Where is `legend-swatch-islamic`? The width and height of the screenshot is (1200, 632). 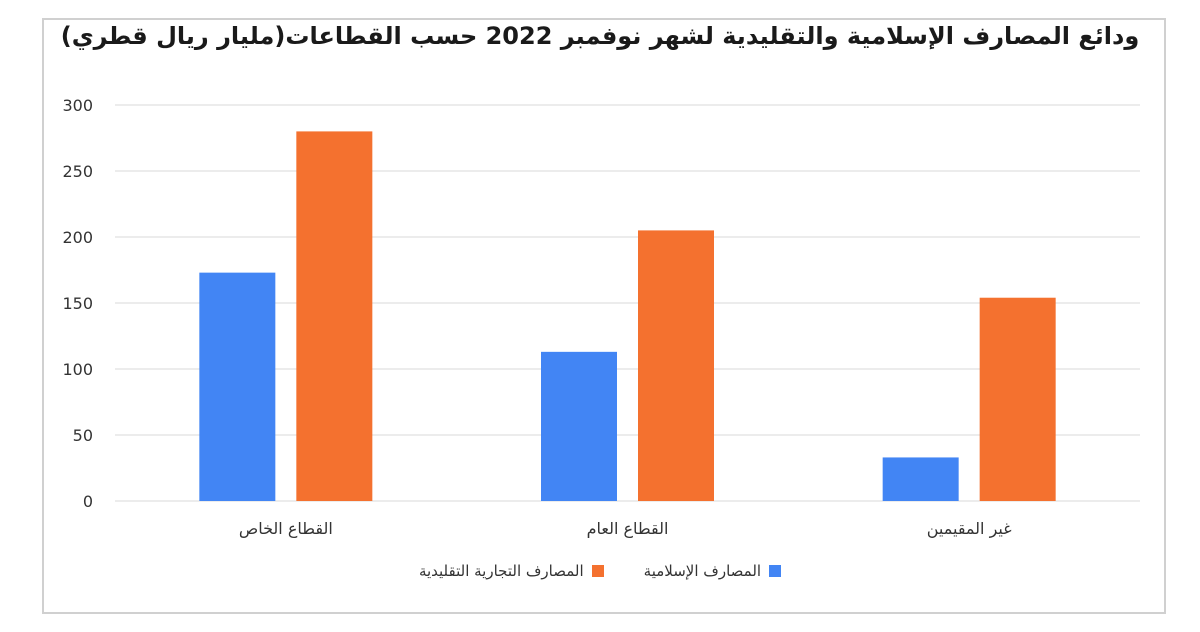 legend-swatch-islamic is located at coordinates (775, 571).